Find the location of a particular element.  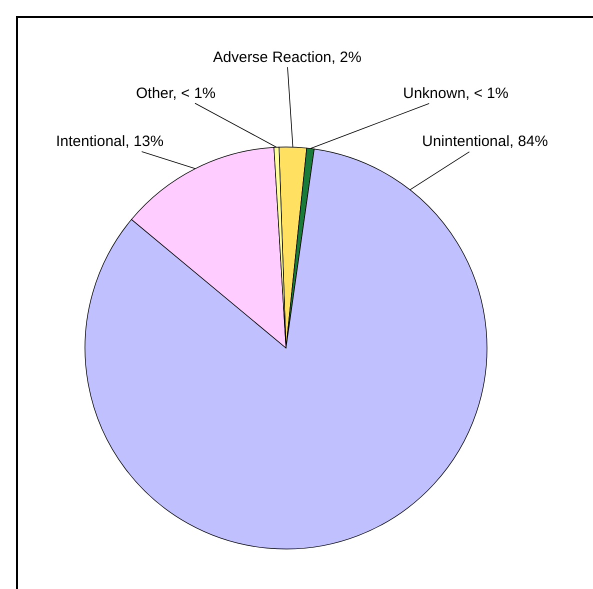

slice-label: Unintentional, 84% is located at coordinates (485, 141).